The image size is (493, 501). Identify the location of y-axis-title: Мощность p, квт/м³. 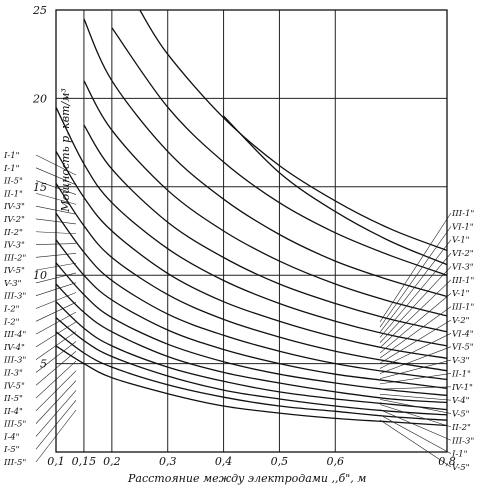
(65, 150).